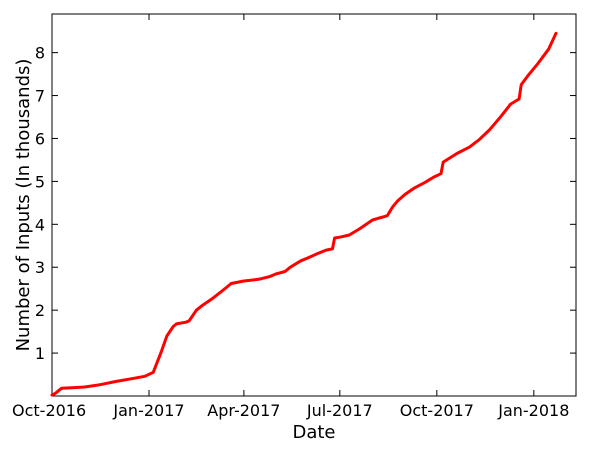  Describe the element at coordinates (533, 410) in the screenshot. I see `x-tick-label: Jan-2018` at that location.